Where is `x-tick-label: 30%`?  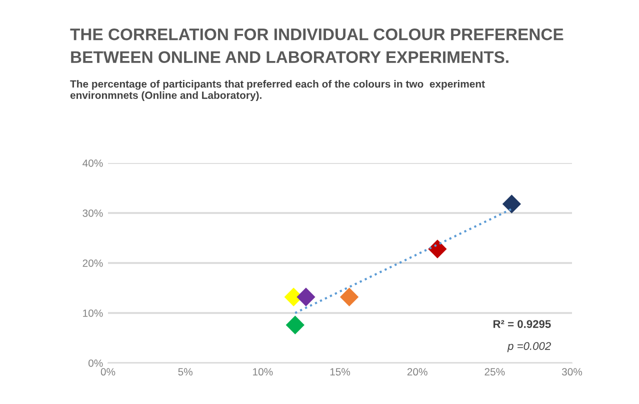
x-tick-label: 30% is located at coordinates (572, 372).